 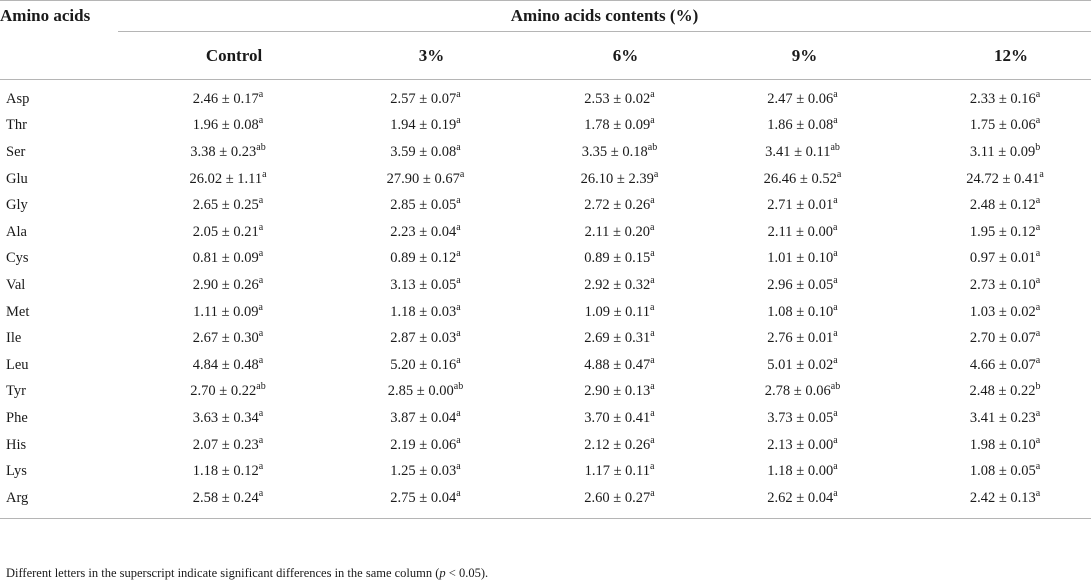 I want to click on table-cell: 2.71 ± 0.01a, so click(x=787, y=205).